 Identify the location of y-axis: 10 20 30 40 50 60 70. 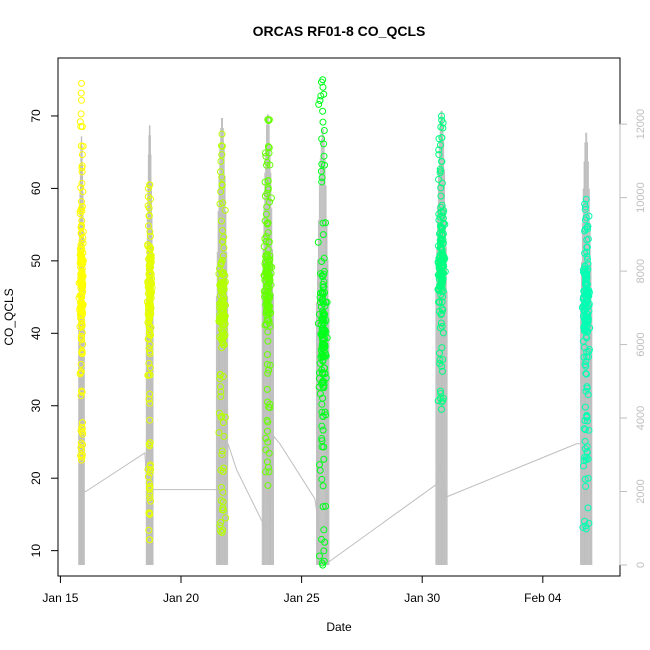
(44, 333).